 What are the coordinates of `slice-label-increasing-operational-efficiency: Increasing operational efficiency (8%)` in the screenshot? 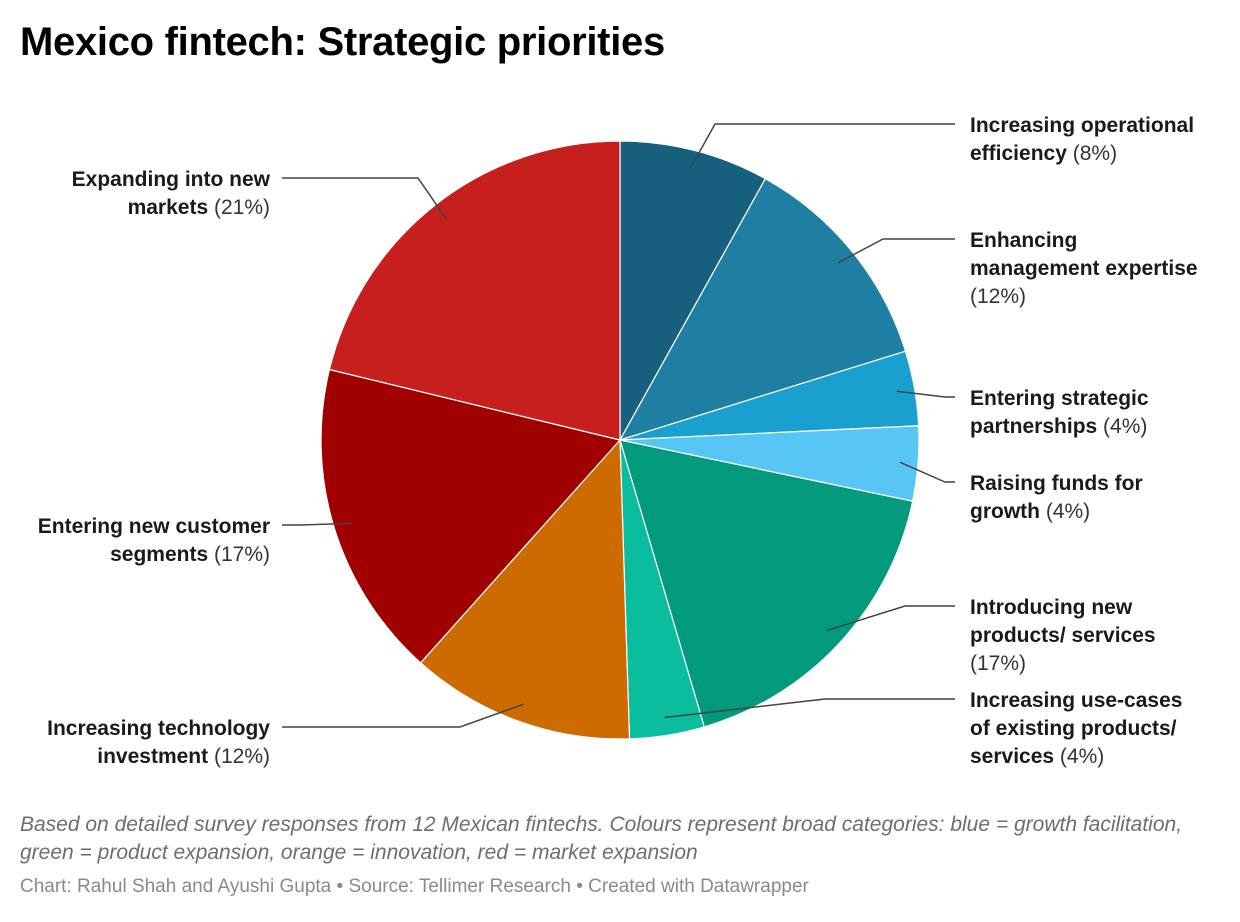 It's located at (1082, 139).